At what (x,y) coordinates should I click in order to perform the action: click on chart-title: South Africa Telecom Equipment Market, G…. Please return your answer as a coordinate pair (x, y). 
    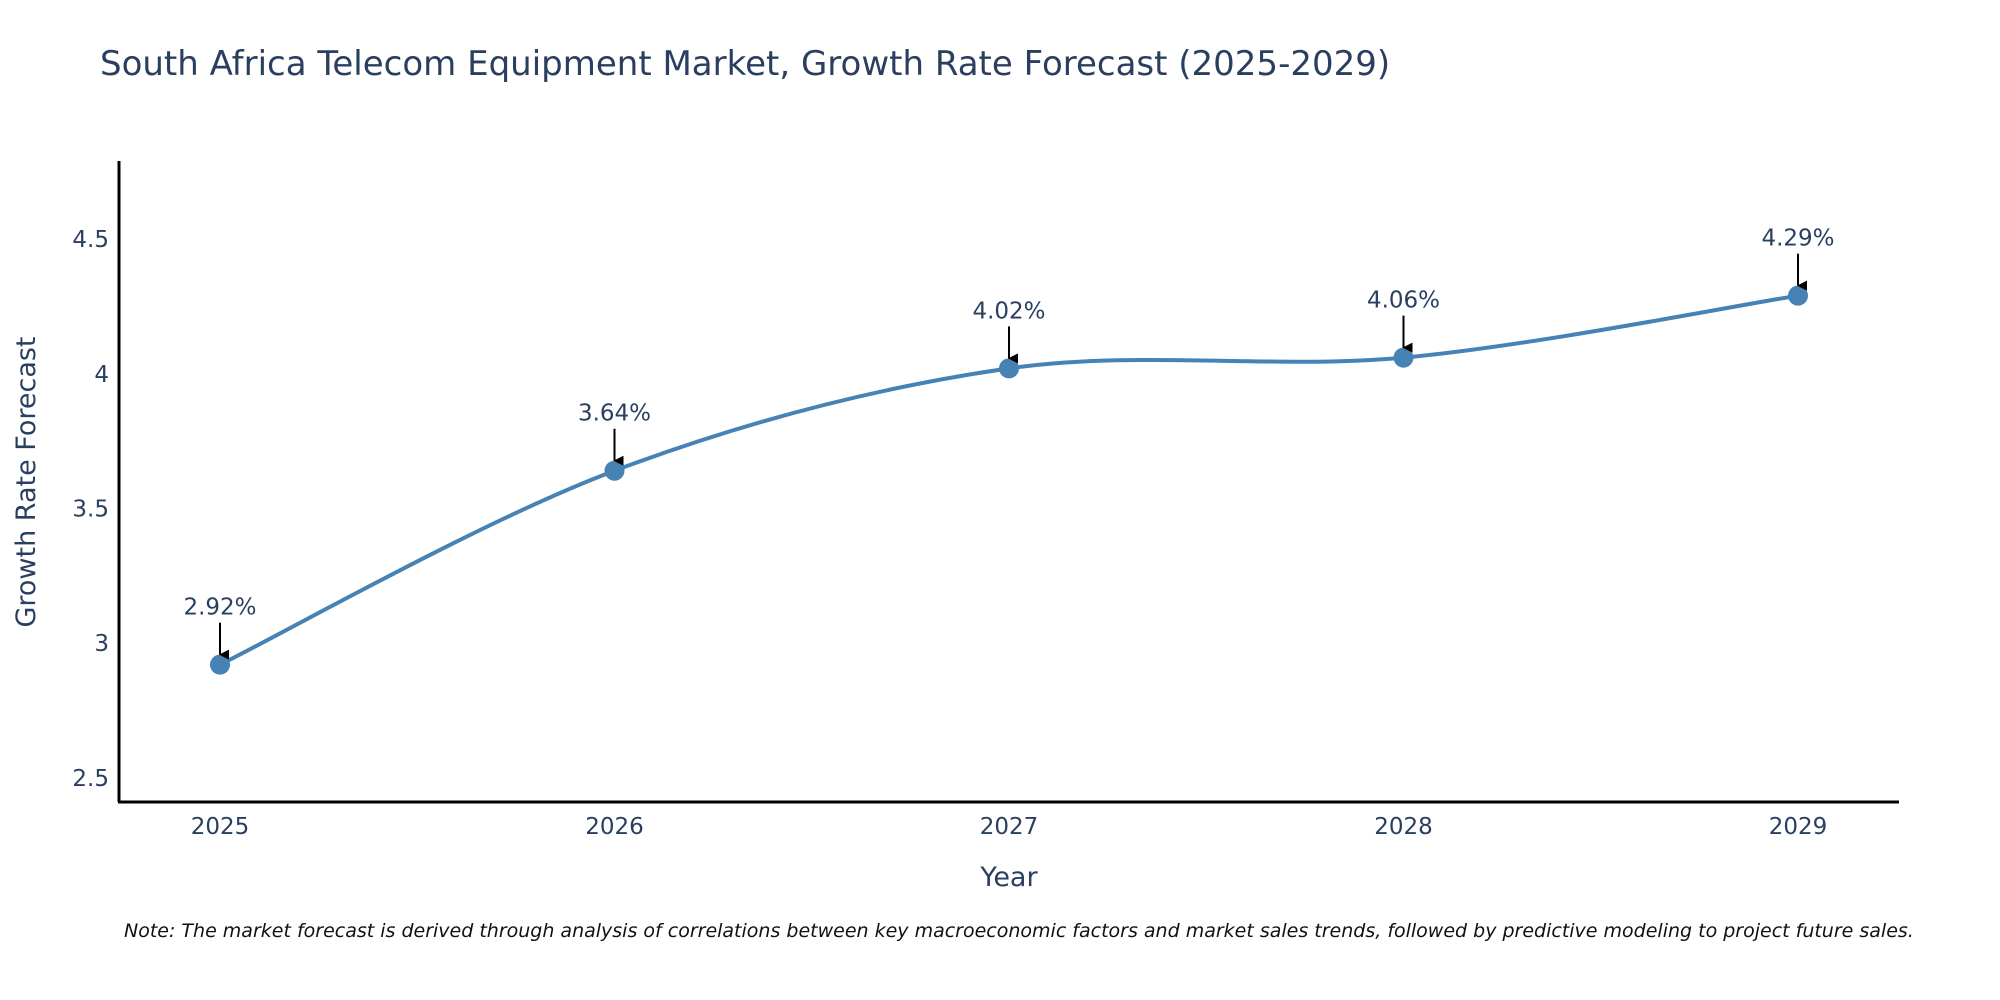
    Looking at the image, I should click on (745, 64).